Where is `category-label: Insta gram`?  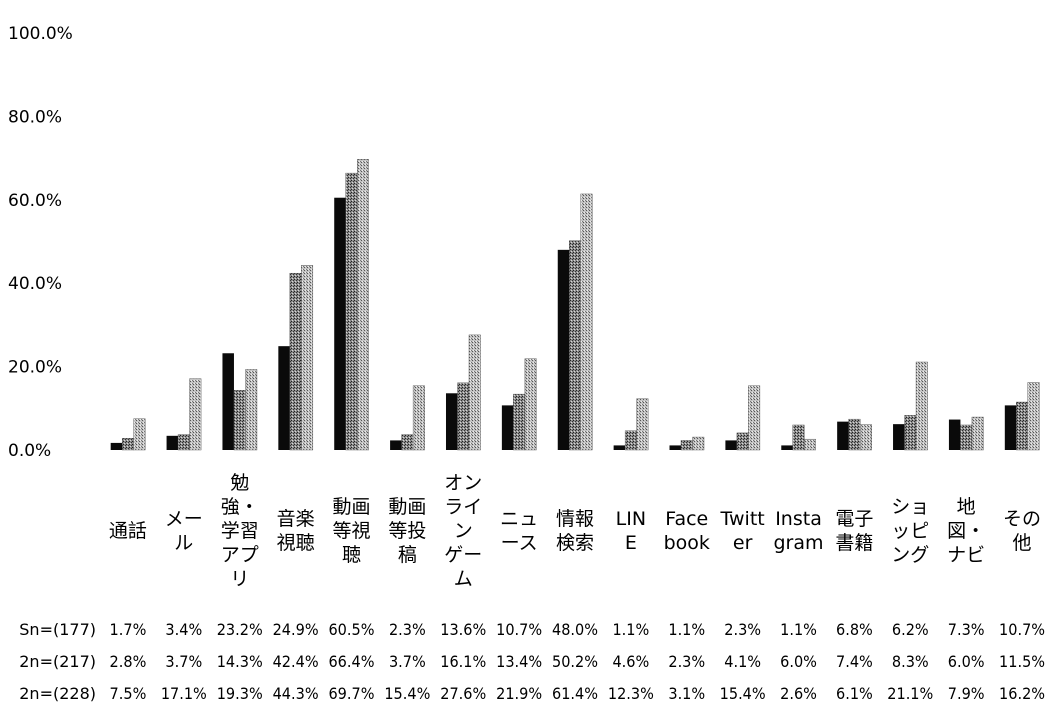 category-label: Insta gram is located at coordinates (799, 531).